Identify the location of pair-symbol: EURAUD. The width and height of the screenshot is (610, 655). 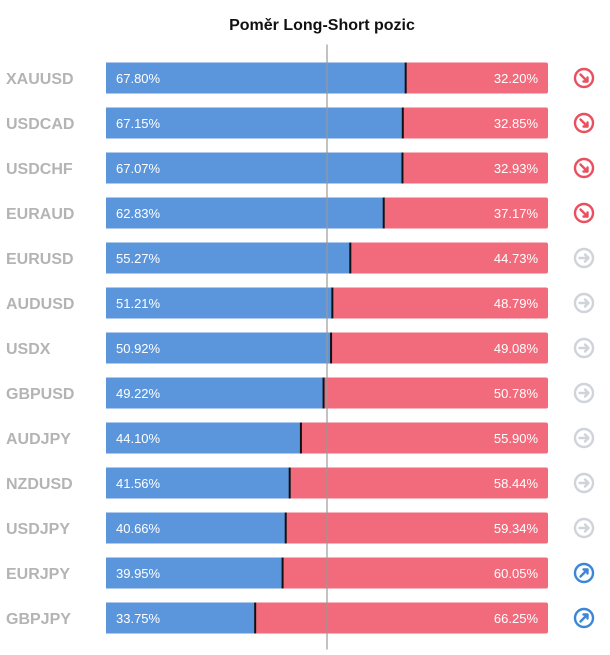
(40, 214).